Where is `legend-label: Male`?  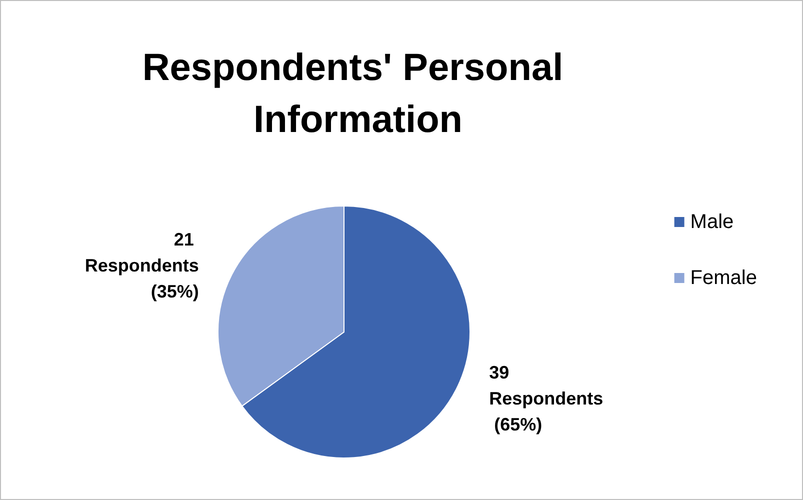 legend-label: Male is located at coordinates (712, 222).